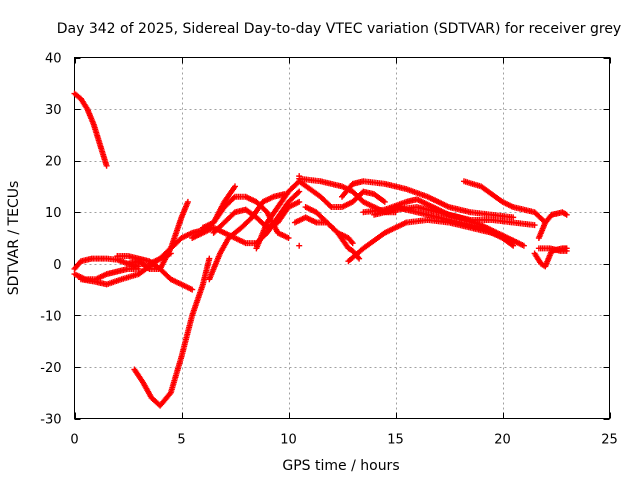 The height and width of the screenshot is (480, 640). I want to click on x-axis-title: GPS time / hours, so click(340, 466).